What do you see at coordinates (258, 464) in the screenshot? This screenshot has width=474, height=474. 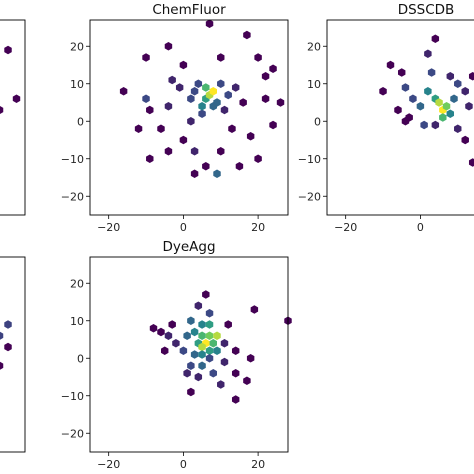 I see `x-tick-label: 20` at bounding box center [258, 464].